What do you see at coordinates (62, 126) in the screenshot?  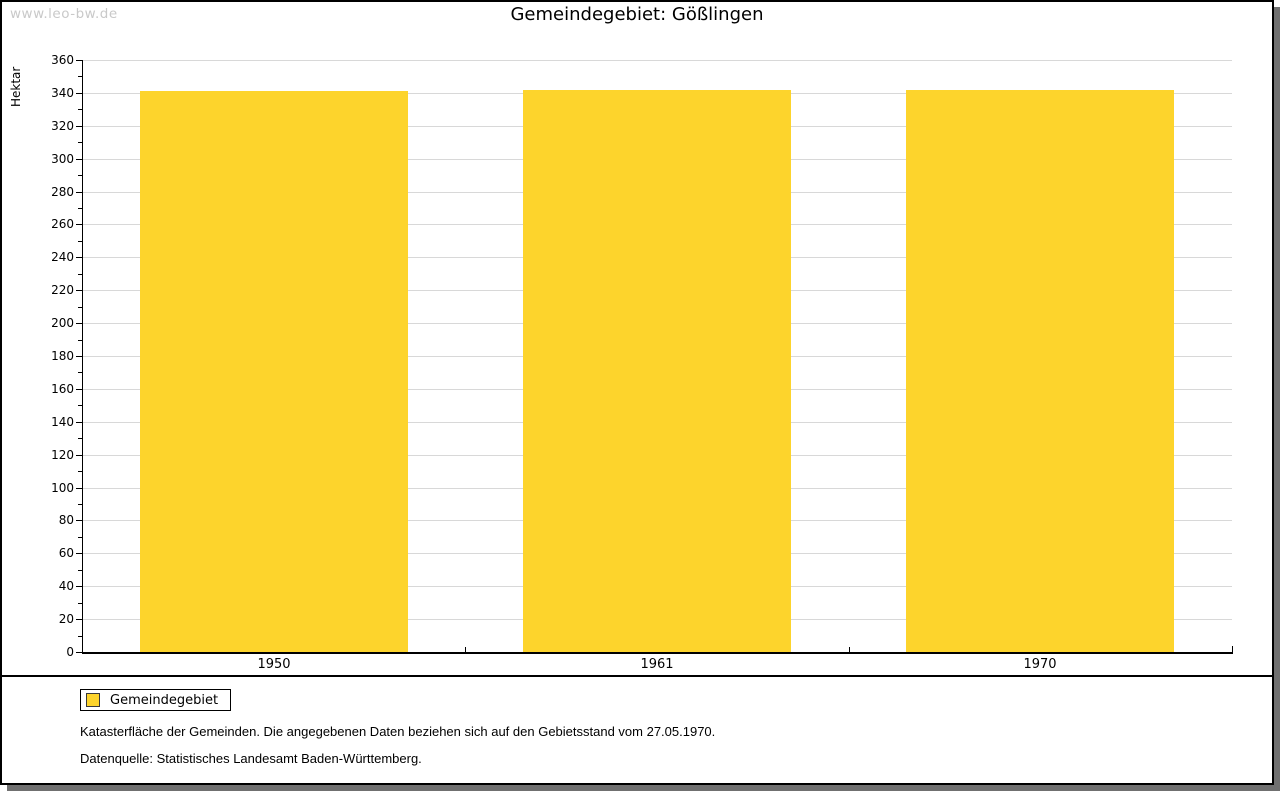 I see `y-tick-label: 320` at bounding box center [62, 126].